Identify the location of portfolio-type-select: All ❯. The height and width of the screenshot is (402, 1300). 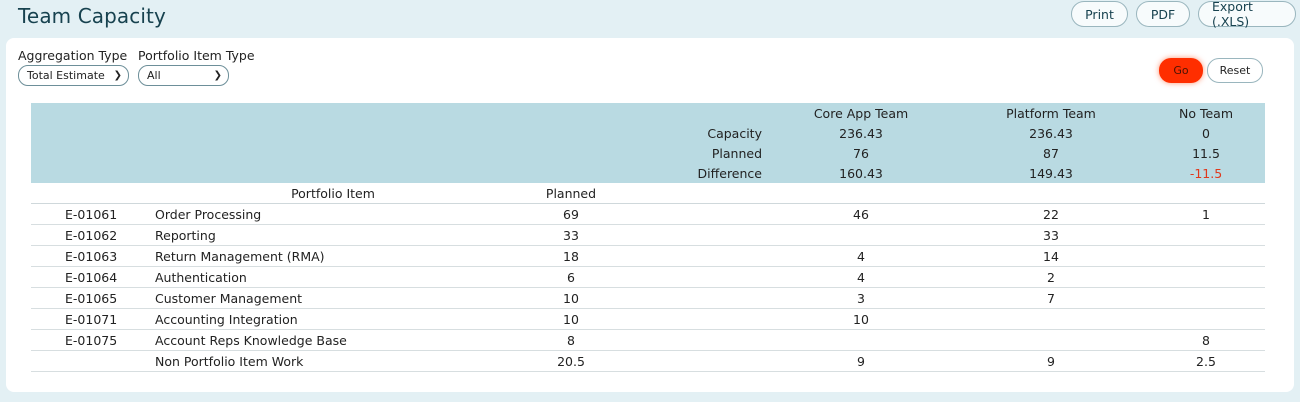
(183, 75).